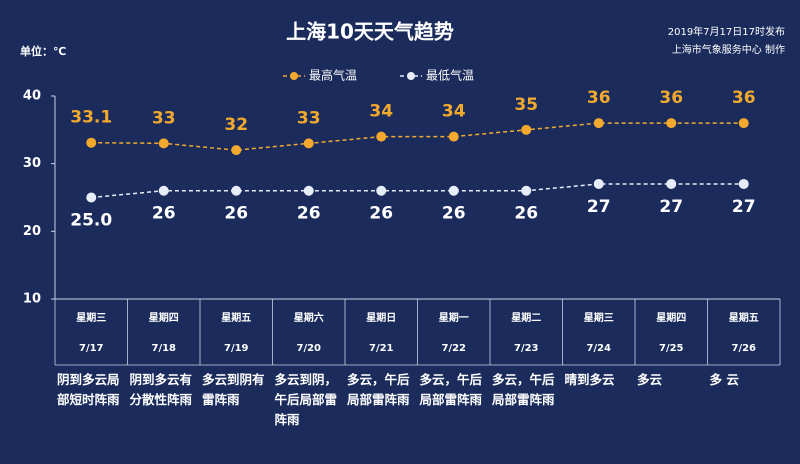 This screenshot has width=800, height=464. I want to click on x-tick-label: 7/20, so click(308, 348).